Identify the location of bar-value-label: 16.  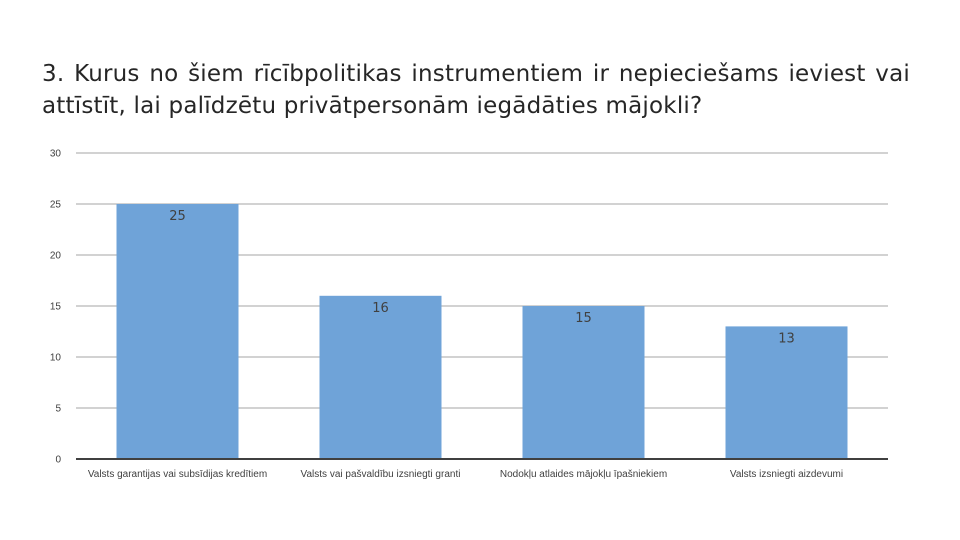
(380, 308).